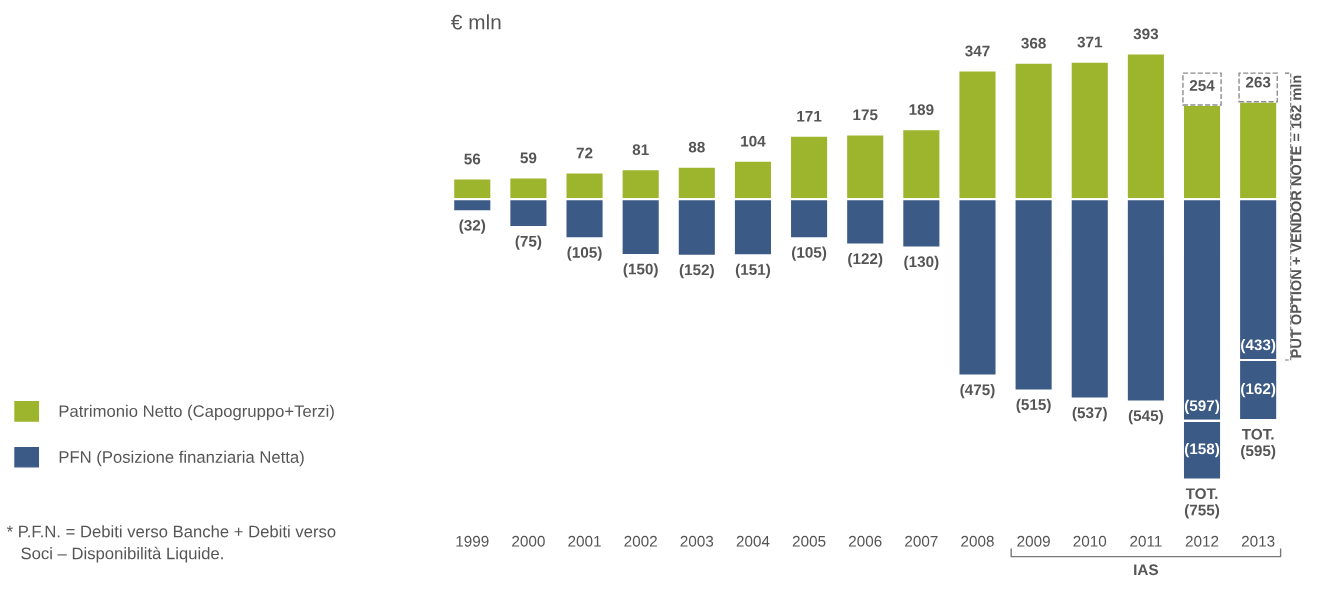 The image size is (1326, 599). I want to click on legend-label: Patrimonio Netto (Capogruppo+Terzi), so click(196, 412).